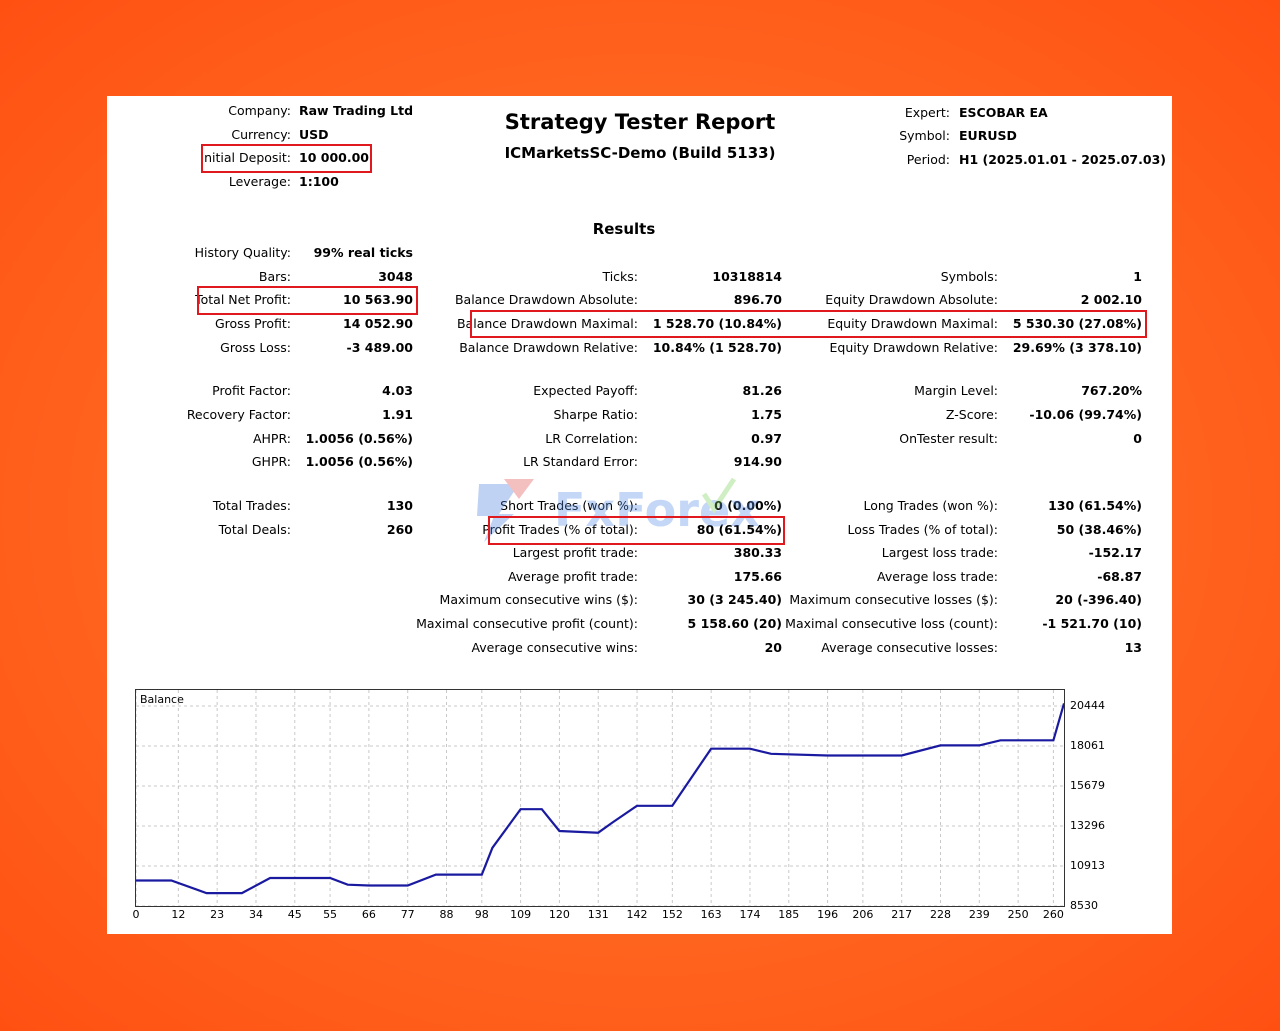 This screenshot has height=1031, width=1280. Describe the element at coordinates (828, 914) in the screenshot. I see `chart-x-tick-label: 196` at that location.